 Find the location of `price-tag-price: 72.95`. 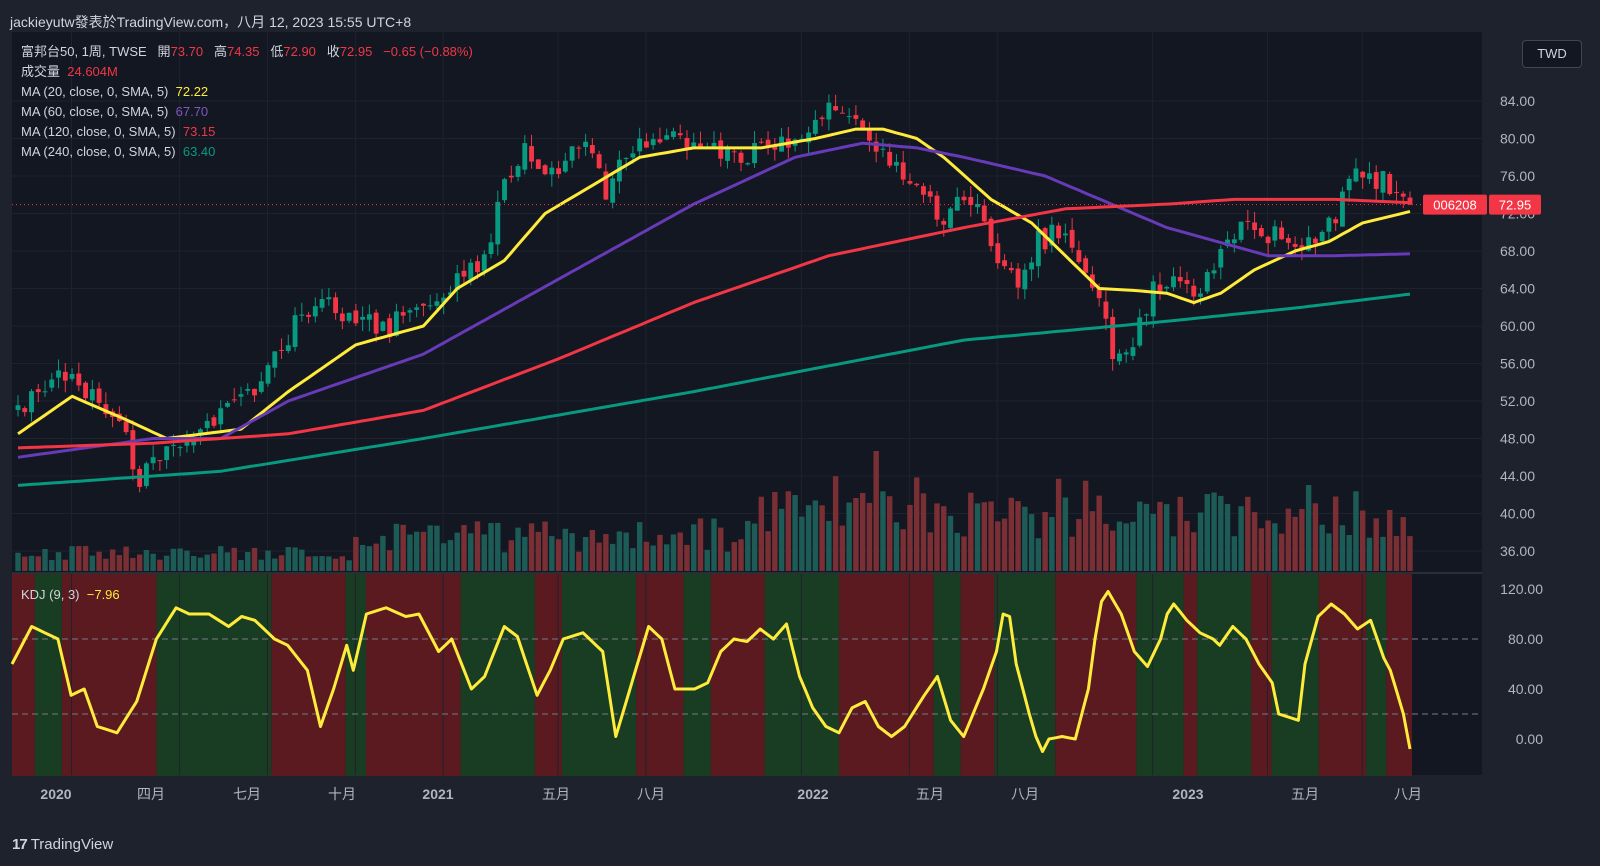

price-tag-price: 72.95 is located at coordinates (1515, 205).